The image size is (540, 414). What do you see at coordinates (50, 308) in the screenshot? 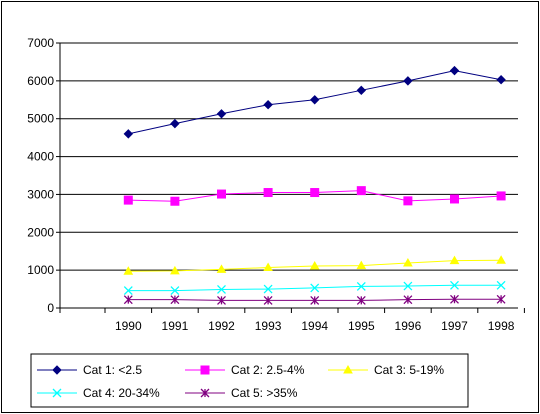
I see `y-tick-label: 0` at bounding box center [50, 308].